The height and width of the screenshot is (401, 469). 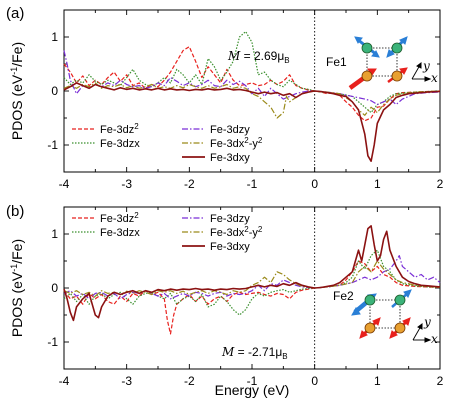 I want to click on inset-a-atom-tr, so click(x=397, y=48).